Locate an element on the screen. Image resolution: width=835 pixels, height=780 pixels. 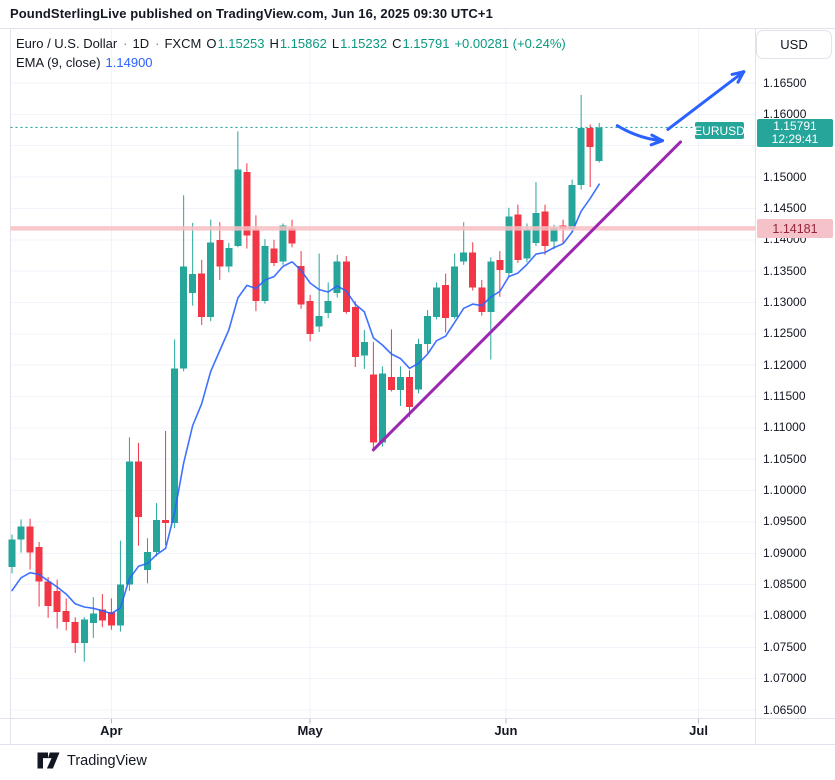
ohlc-low: L1.15232 is located at coordinates (359, 43).